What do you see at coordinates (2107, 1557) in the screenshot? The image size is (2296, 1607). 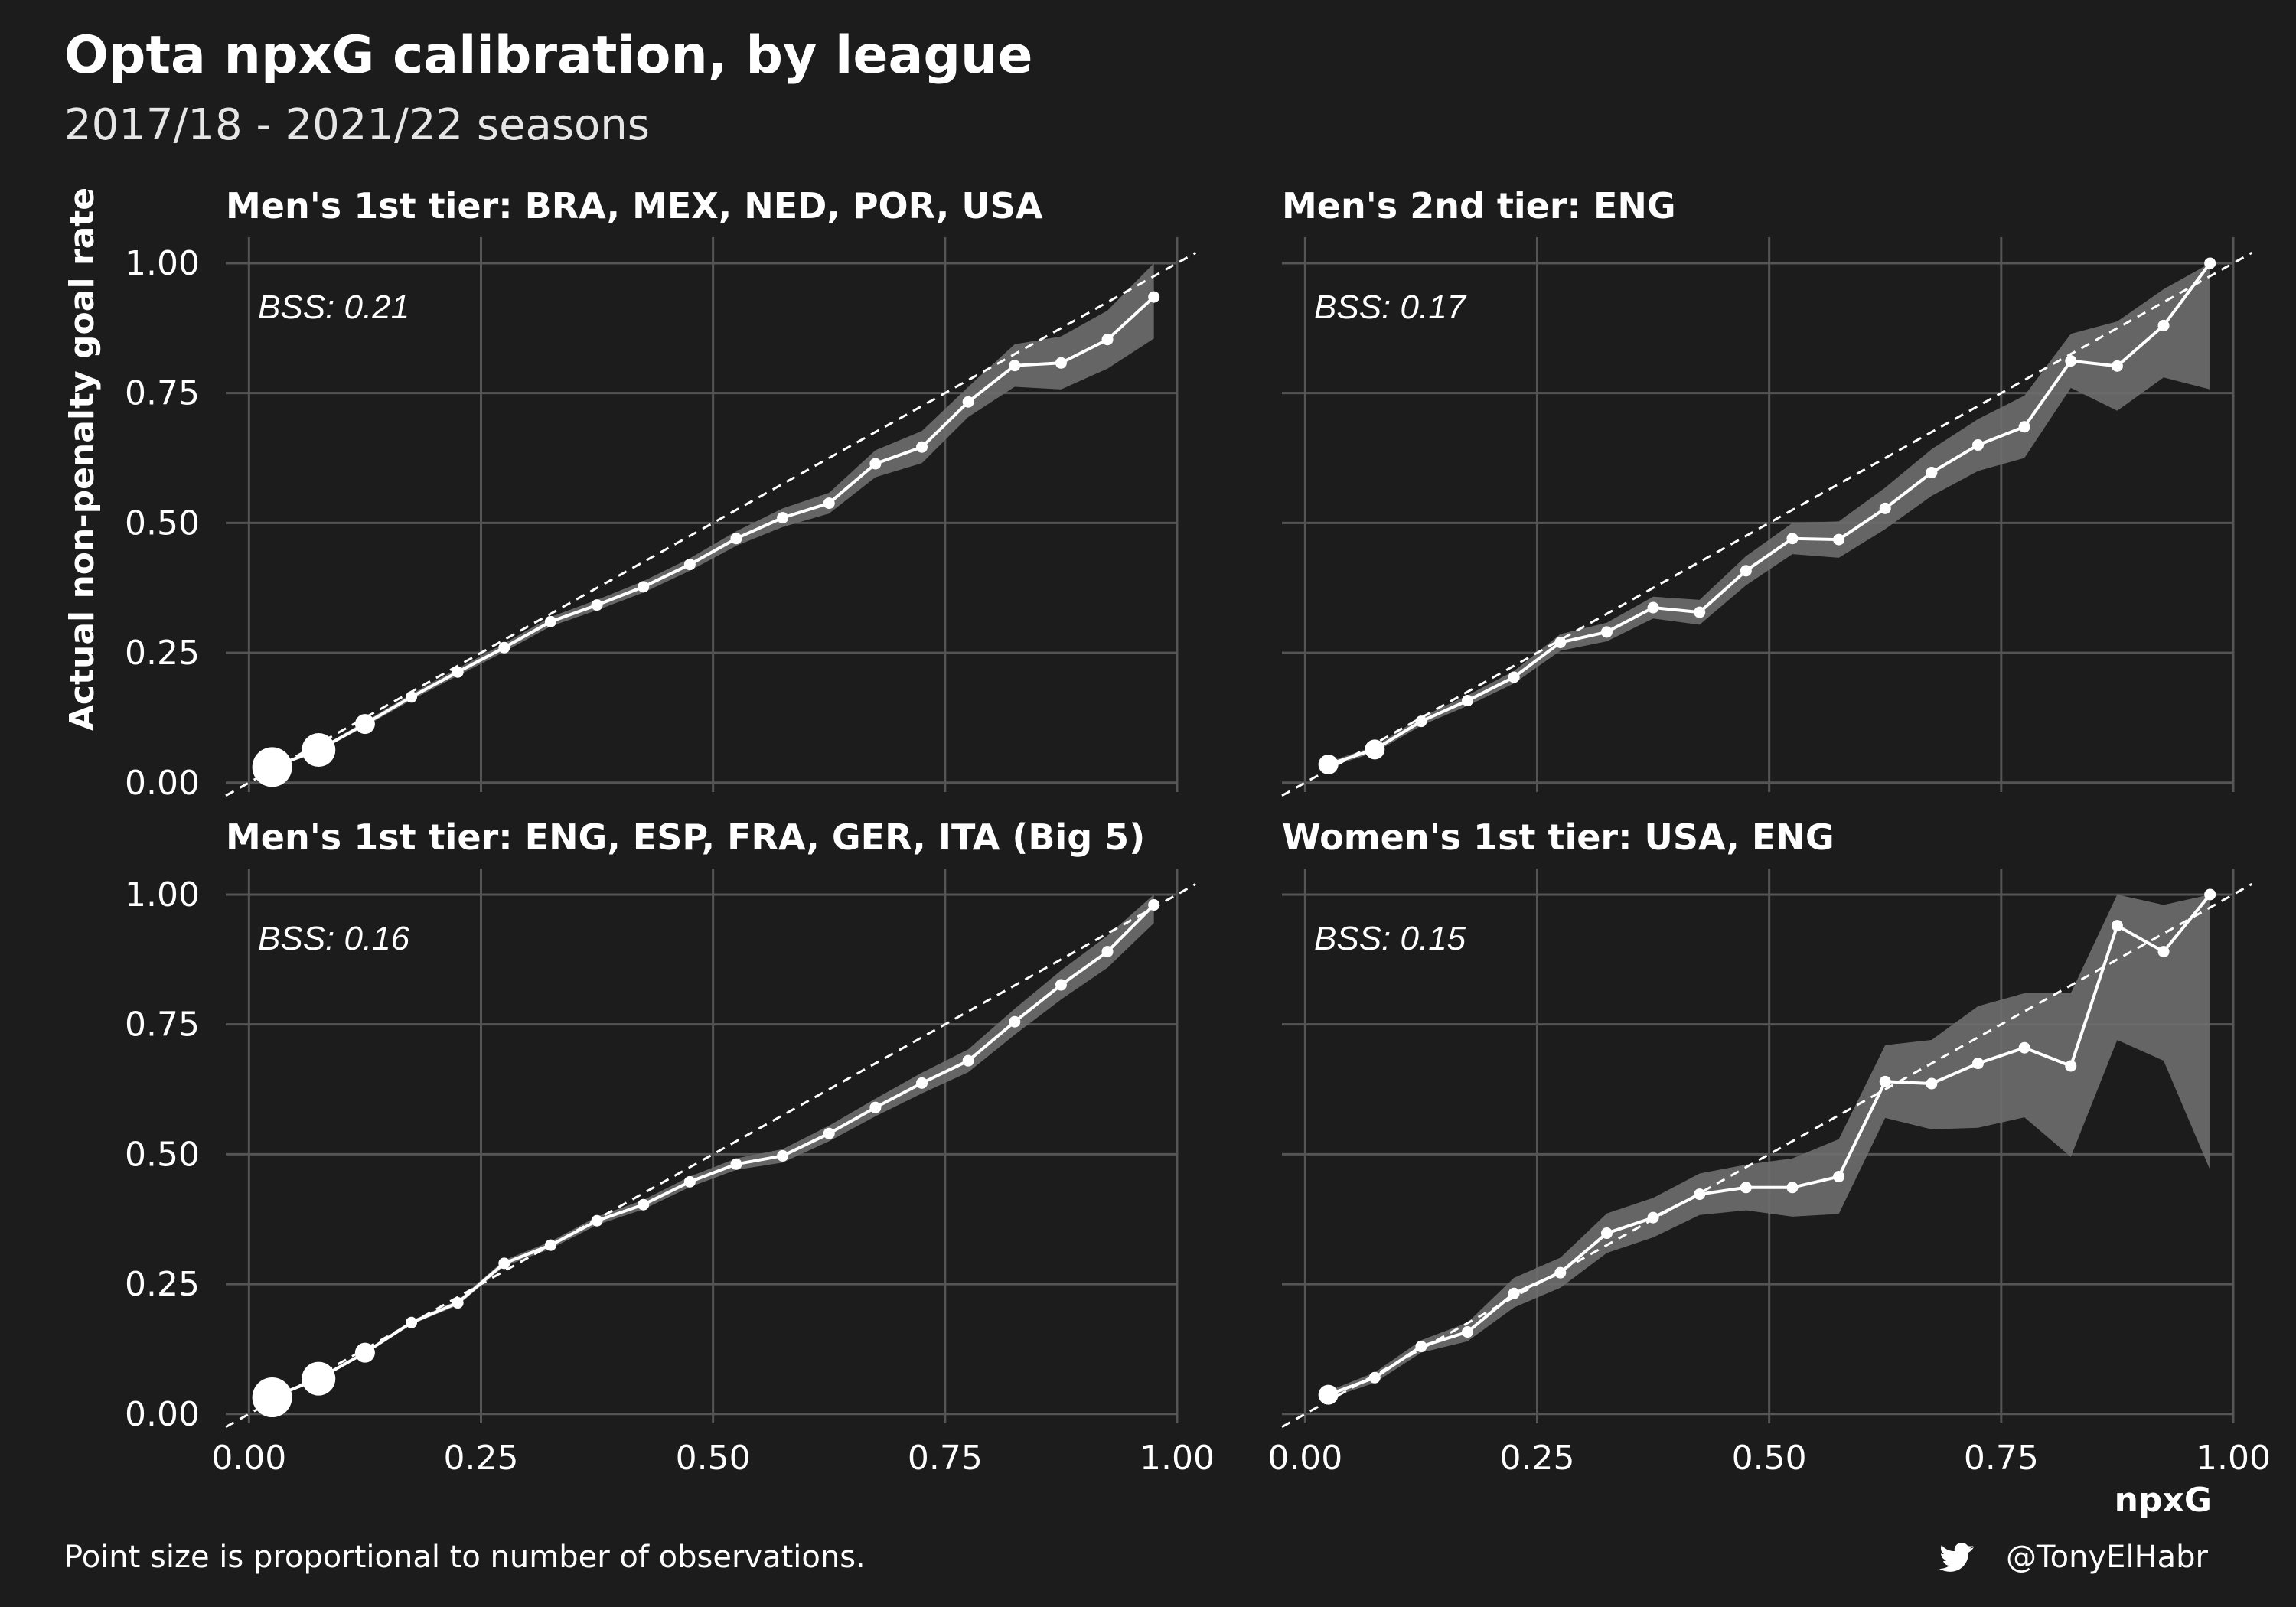 I see `caption-handle: @TonyElHabr` at bounding box center [2107, 1557].